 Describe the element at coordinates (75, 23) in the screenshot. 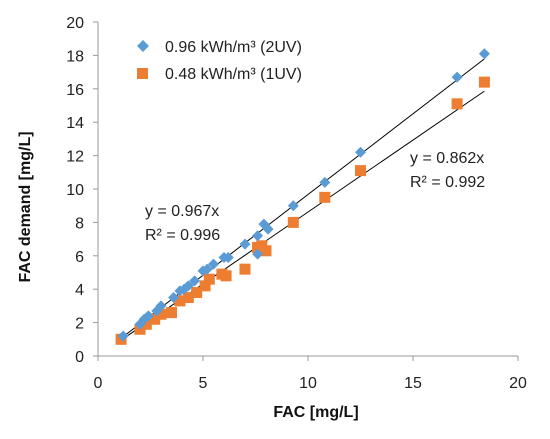

I see `y-tick-label: 20` at that location.